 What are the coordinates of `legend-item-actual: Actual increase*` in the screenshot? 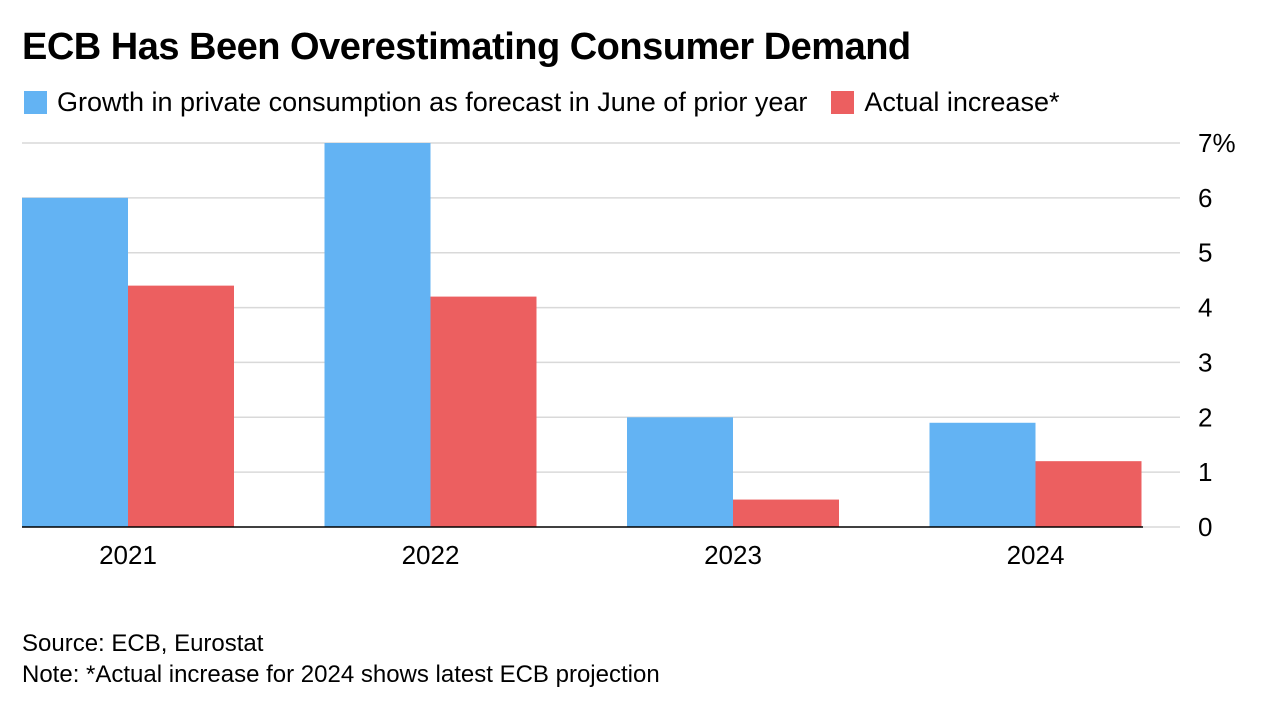 It's located at (945, 102).